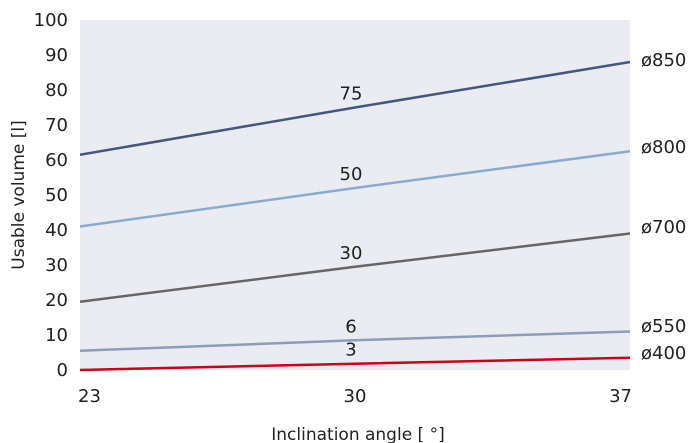 The height and width of the screenshot is (443, 694). I want to click on y-tick-label: 0, so click(62, 370).